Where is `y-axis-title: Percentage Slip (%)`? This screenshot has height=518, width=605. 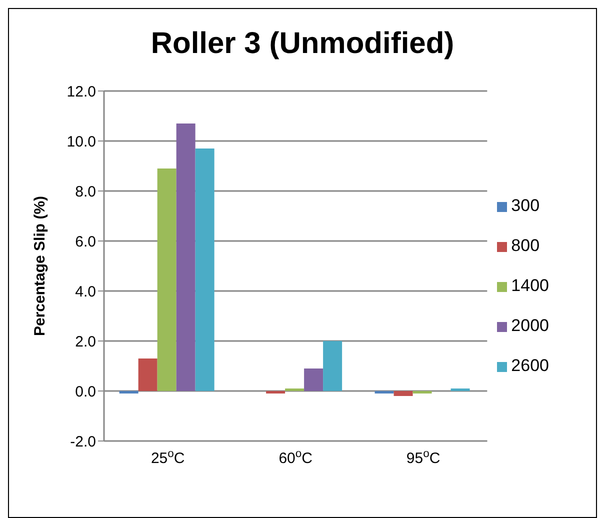 y-axis-title: Percentage Slip (%) is located at coordinates (39, 266).